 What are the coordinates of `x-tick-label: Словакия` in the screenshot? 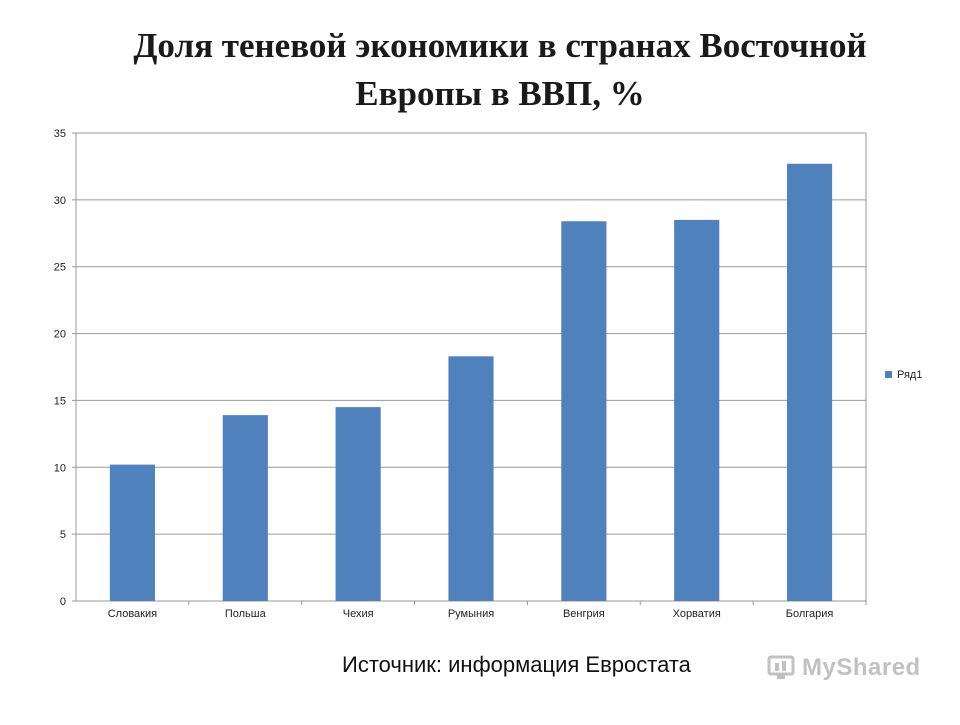 It's located at (132, 614).